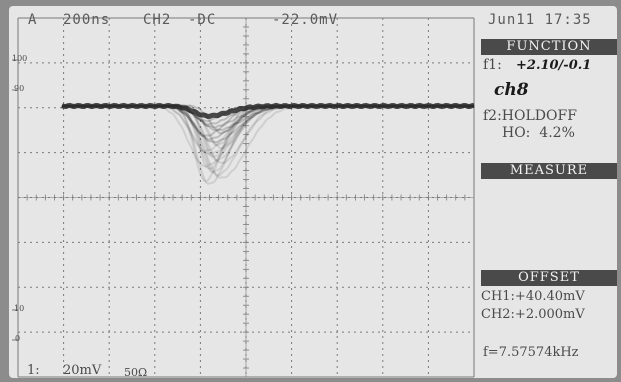 The height and width of the screenshot is (382, 621). What do you see at coordinates (202, 20) in the screenshot?
I see `coupling-readout: -DC` at bounding box center [202, 20].